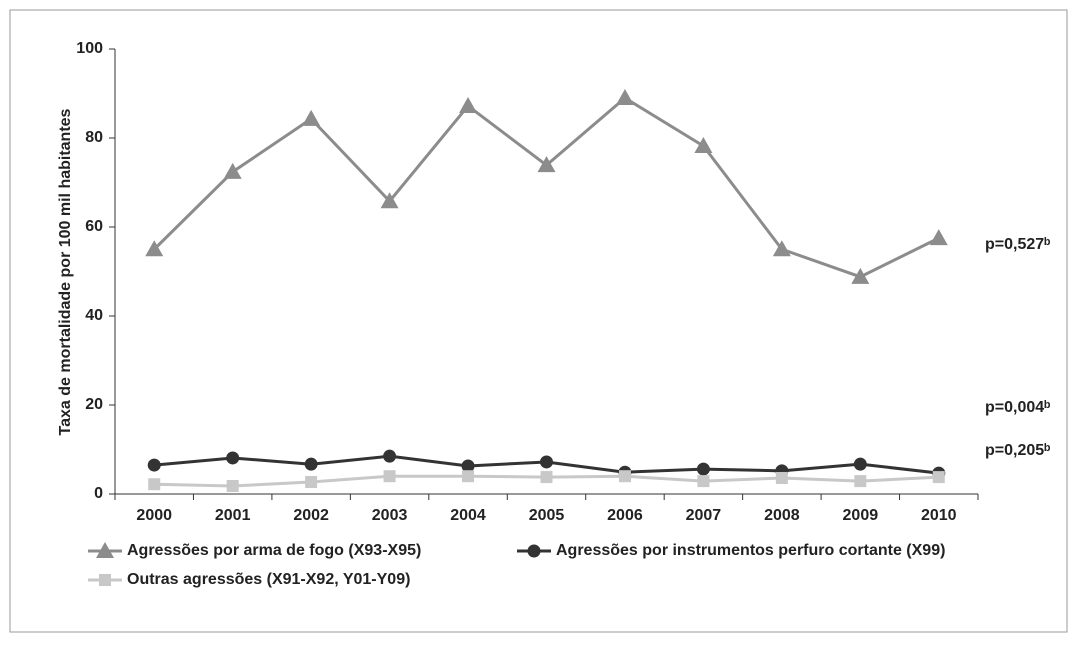 Image resolution: width=1078 pixels, height=648 pixels. I want to click on y-tick-label: 100, so click(89, 48).